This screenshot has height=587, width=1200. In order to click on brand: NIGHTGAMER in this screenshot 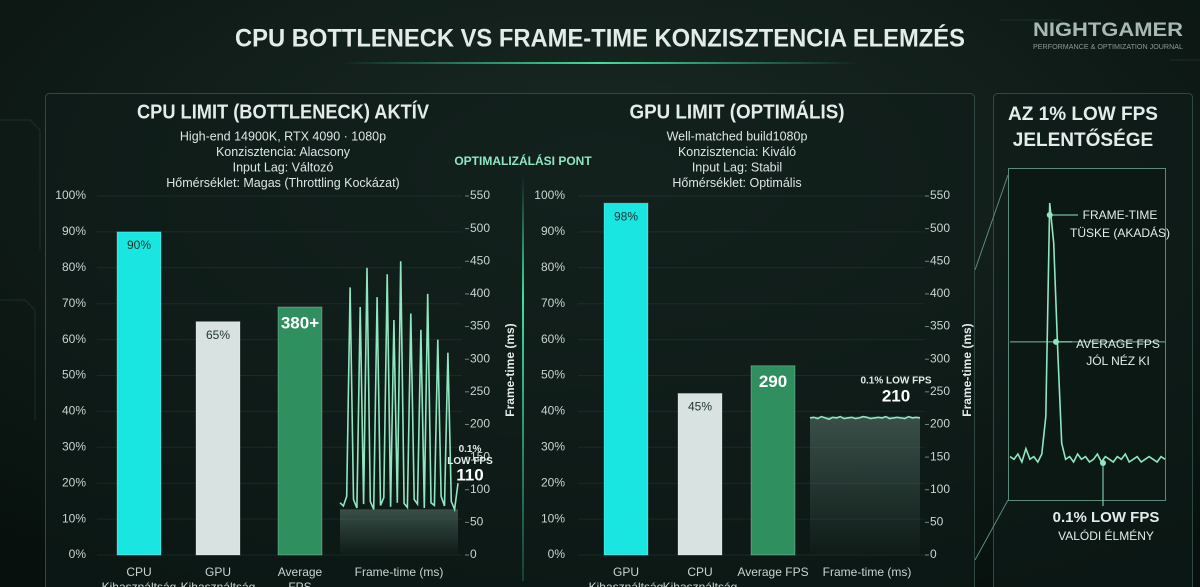, I will do `click(1108, 30)`.